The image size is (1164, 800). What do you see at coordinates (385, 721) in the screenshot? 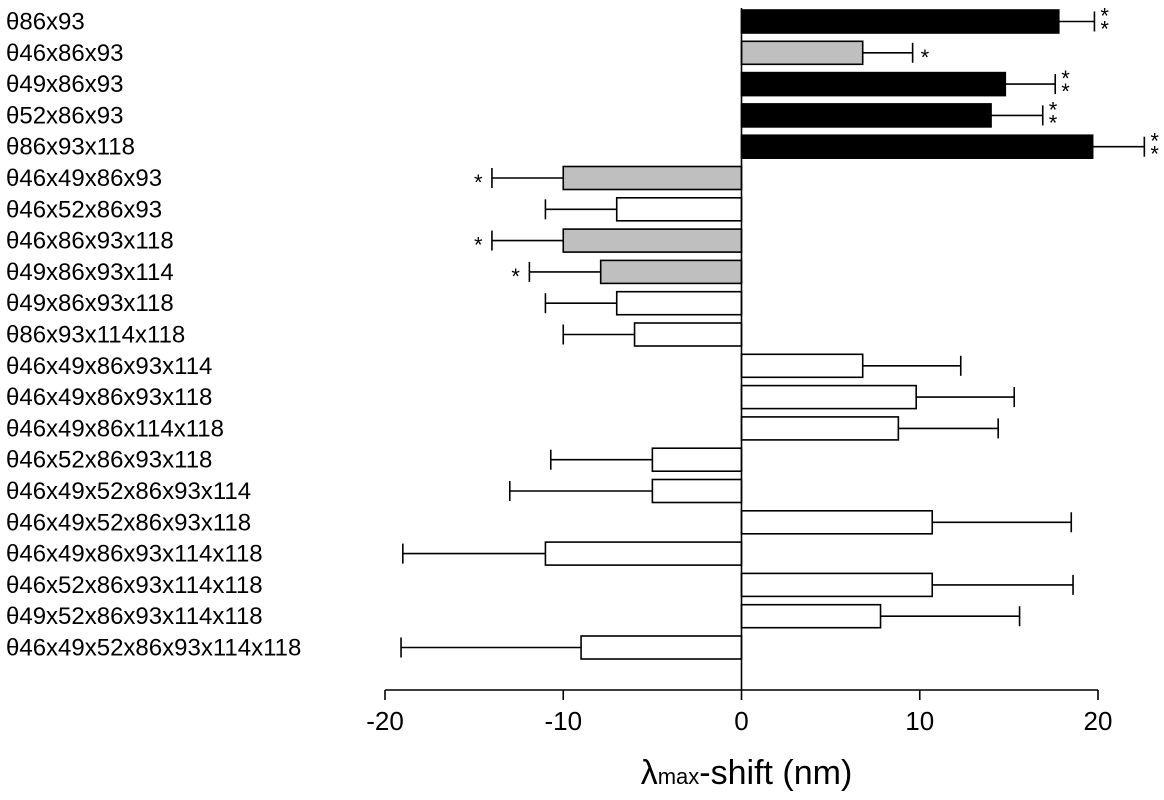
I see `x-tick-label: -20` at bounding box center [385, 721].